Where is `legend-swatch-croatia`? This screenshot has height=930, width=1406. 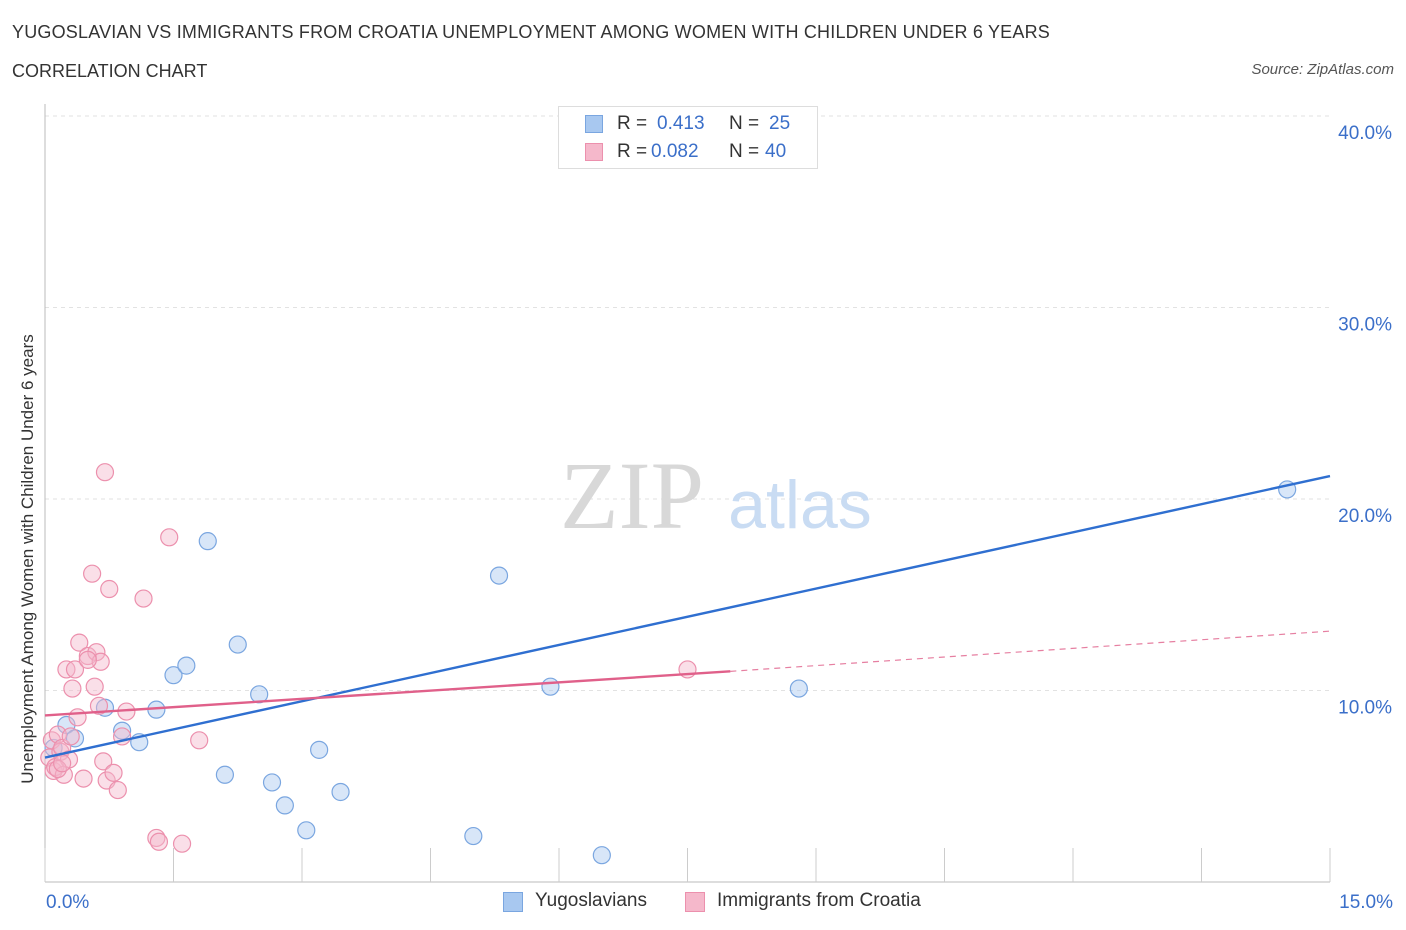
legend-swatch-croatia is located at coordinates (594, 152).